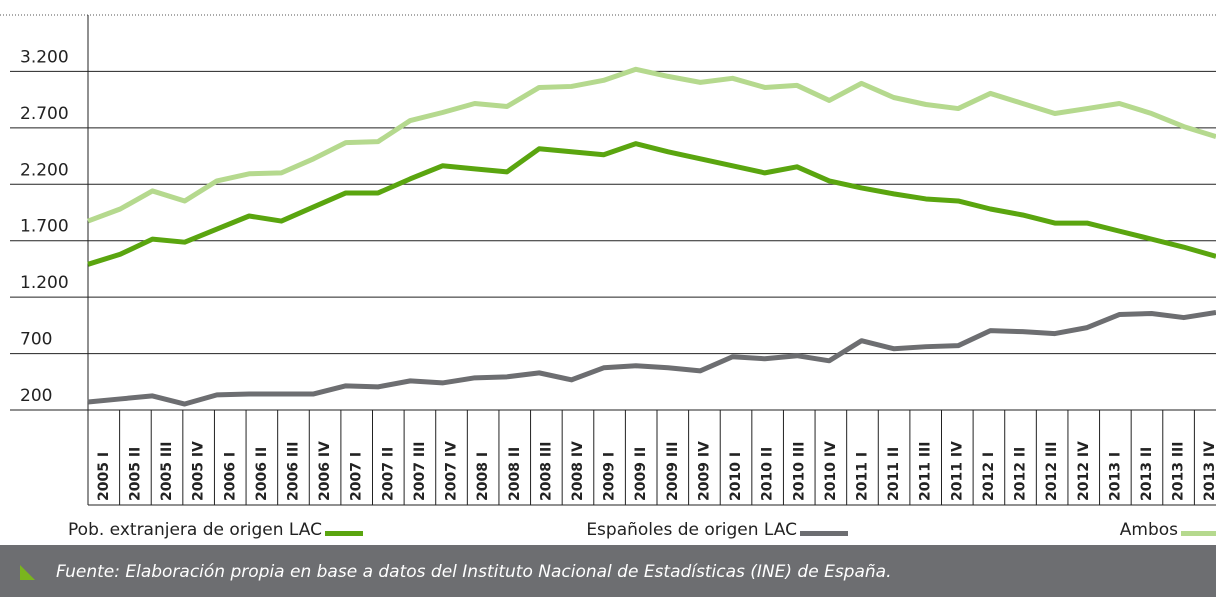  Describe the element at coordinates (195, 530) in the screenshot. I see `legend-label: Pob. extranjera de origen LAC` at that location.